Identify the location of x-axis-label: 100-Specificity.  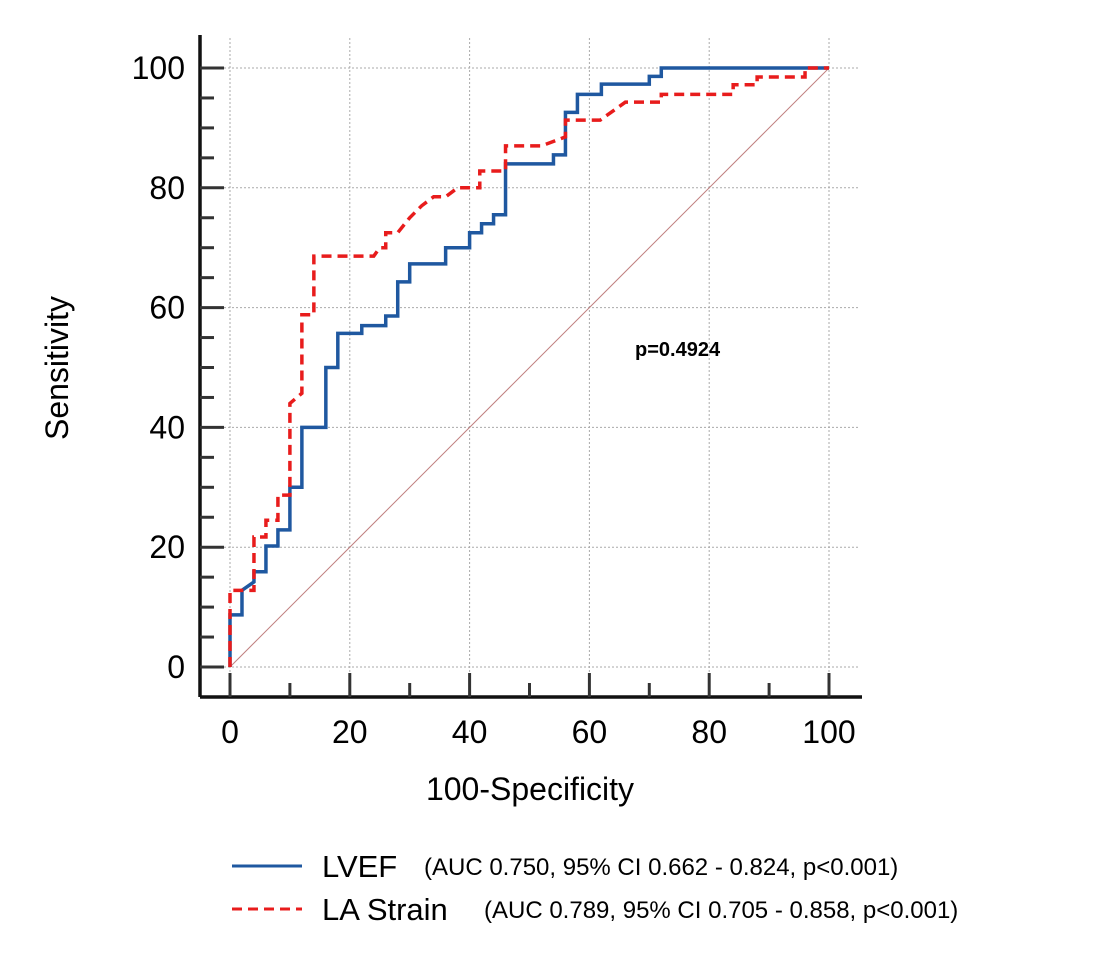
(530, 789).